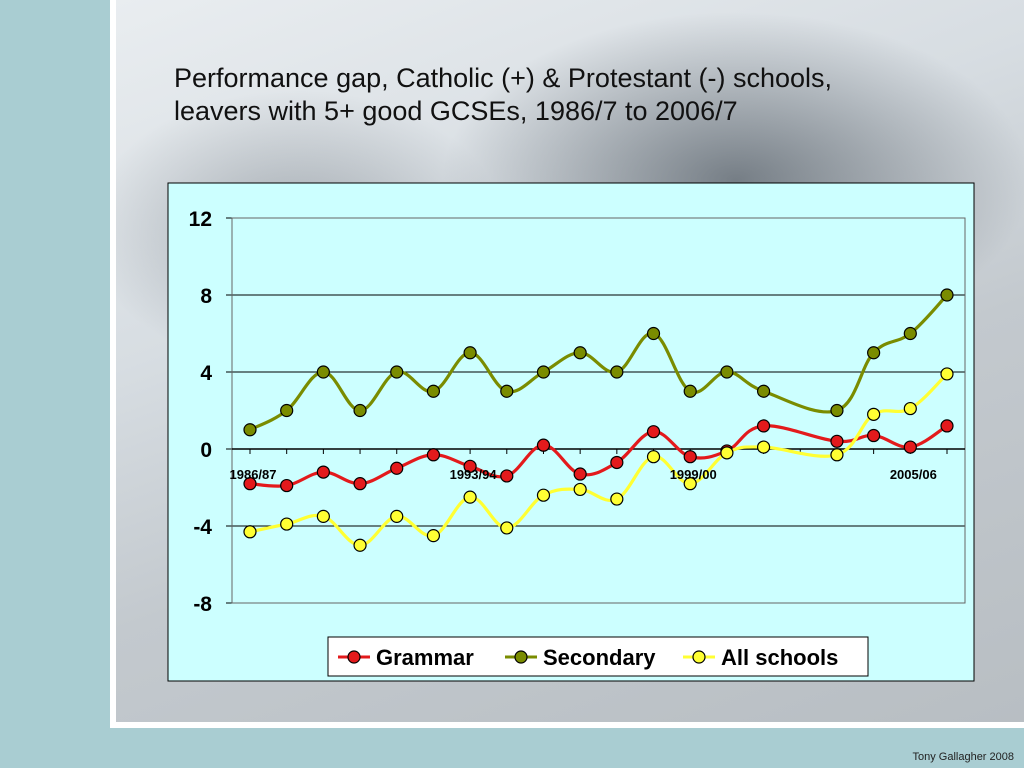 The image size is (1024, 768). Describe the element at coordinates (55, 384) in the screenshot. I see `left-accent-band` at that location.